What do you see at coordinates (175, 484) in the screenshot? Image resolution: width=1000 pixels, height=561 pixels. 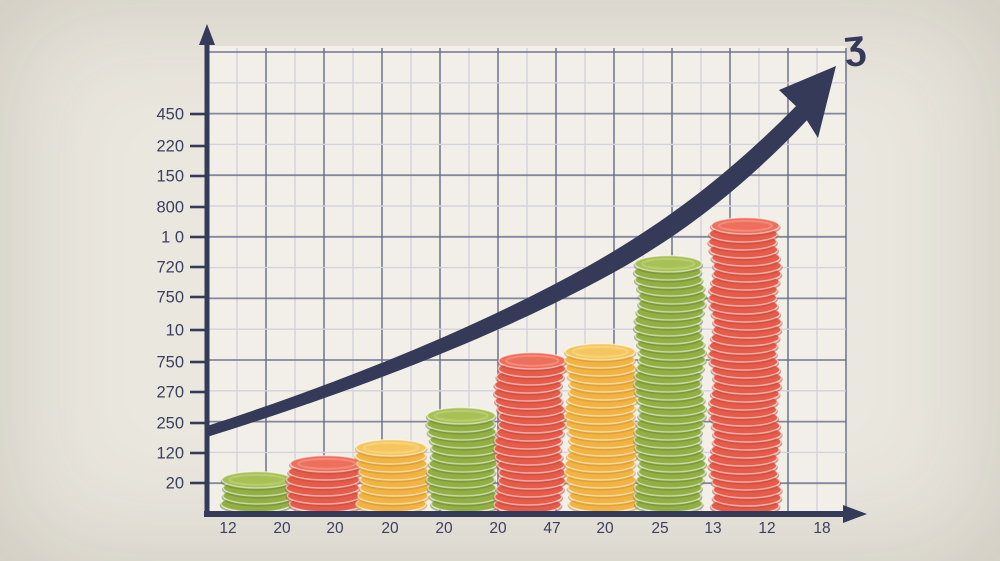 I see `y-tick-label: 20` at bounding box center [175, 484].